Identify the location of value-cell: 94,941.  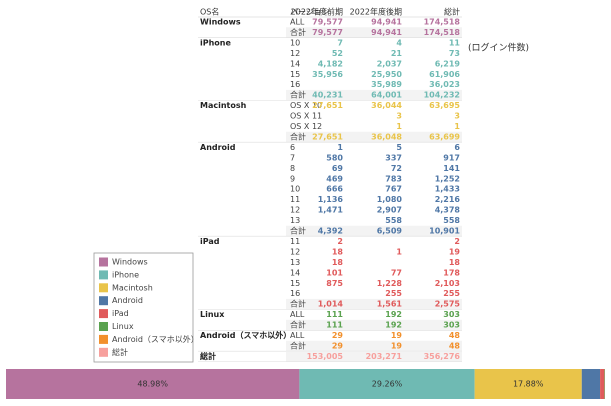
(386, 22).